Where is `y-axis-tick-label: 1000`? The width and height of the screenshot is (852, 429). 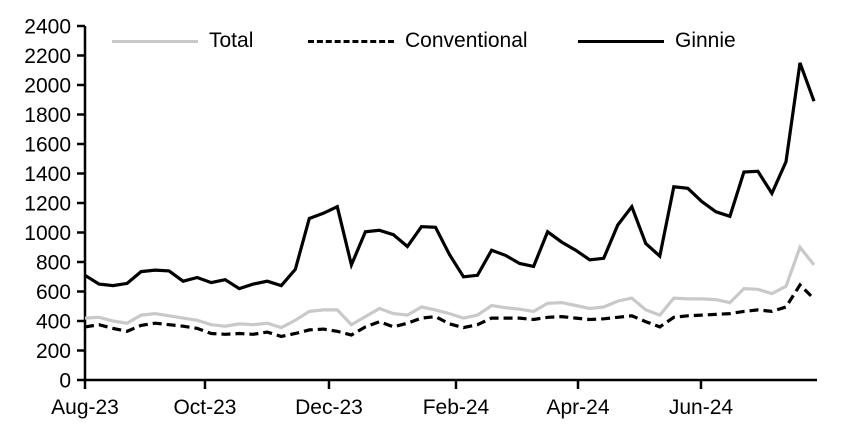 y-axis-tick-label: 1000 is located at coordinates (47, 233).